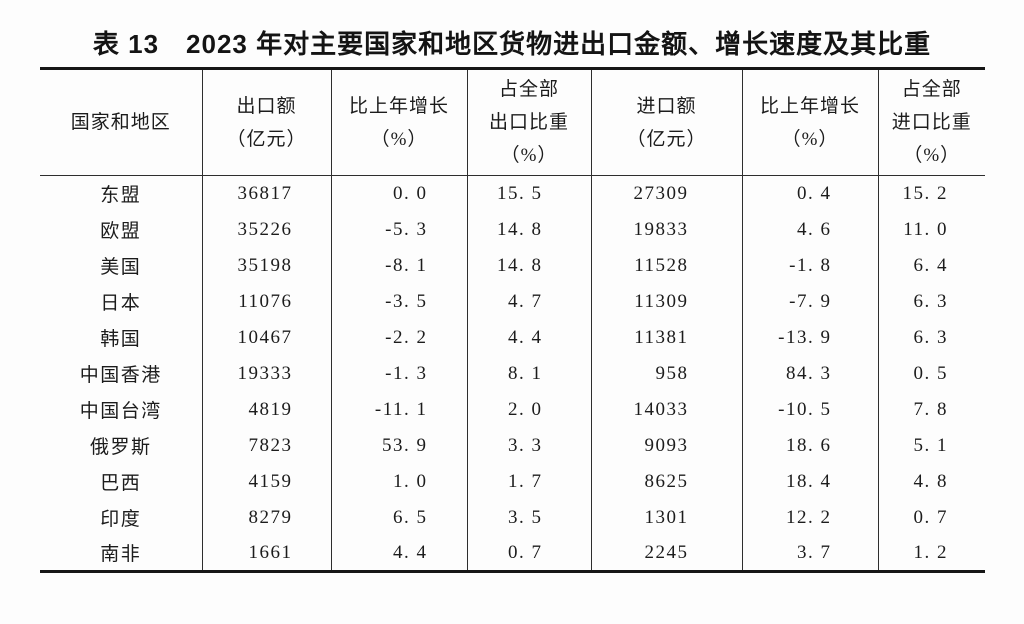 The image size is (1024, 624). I want to click on header-import-value: 进口额 （亿元）, so click(666, 122).